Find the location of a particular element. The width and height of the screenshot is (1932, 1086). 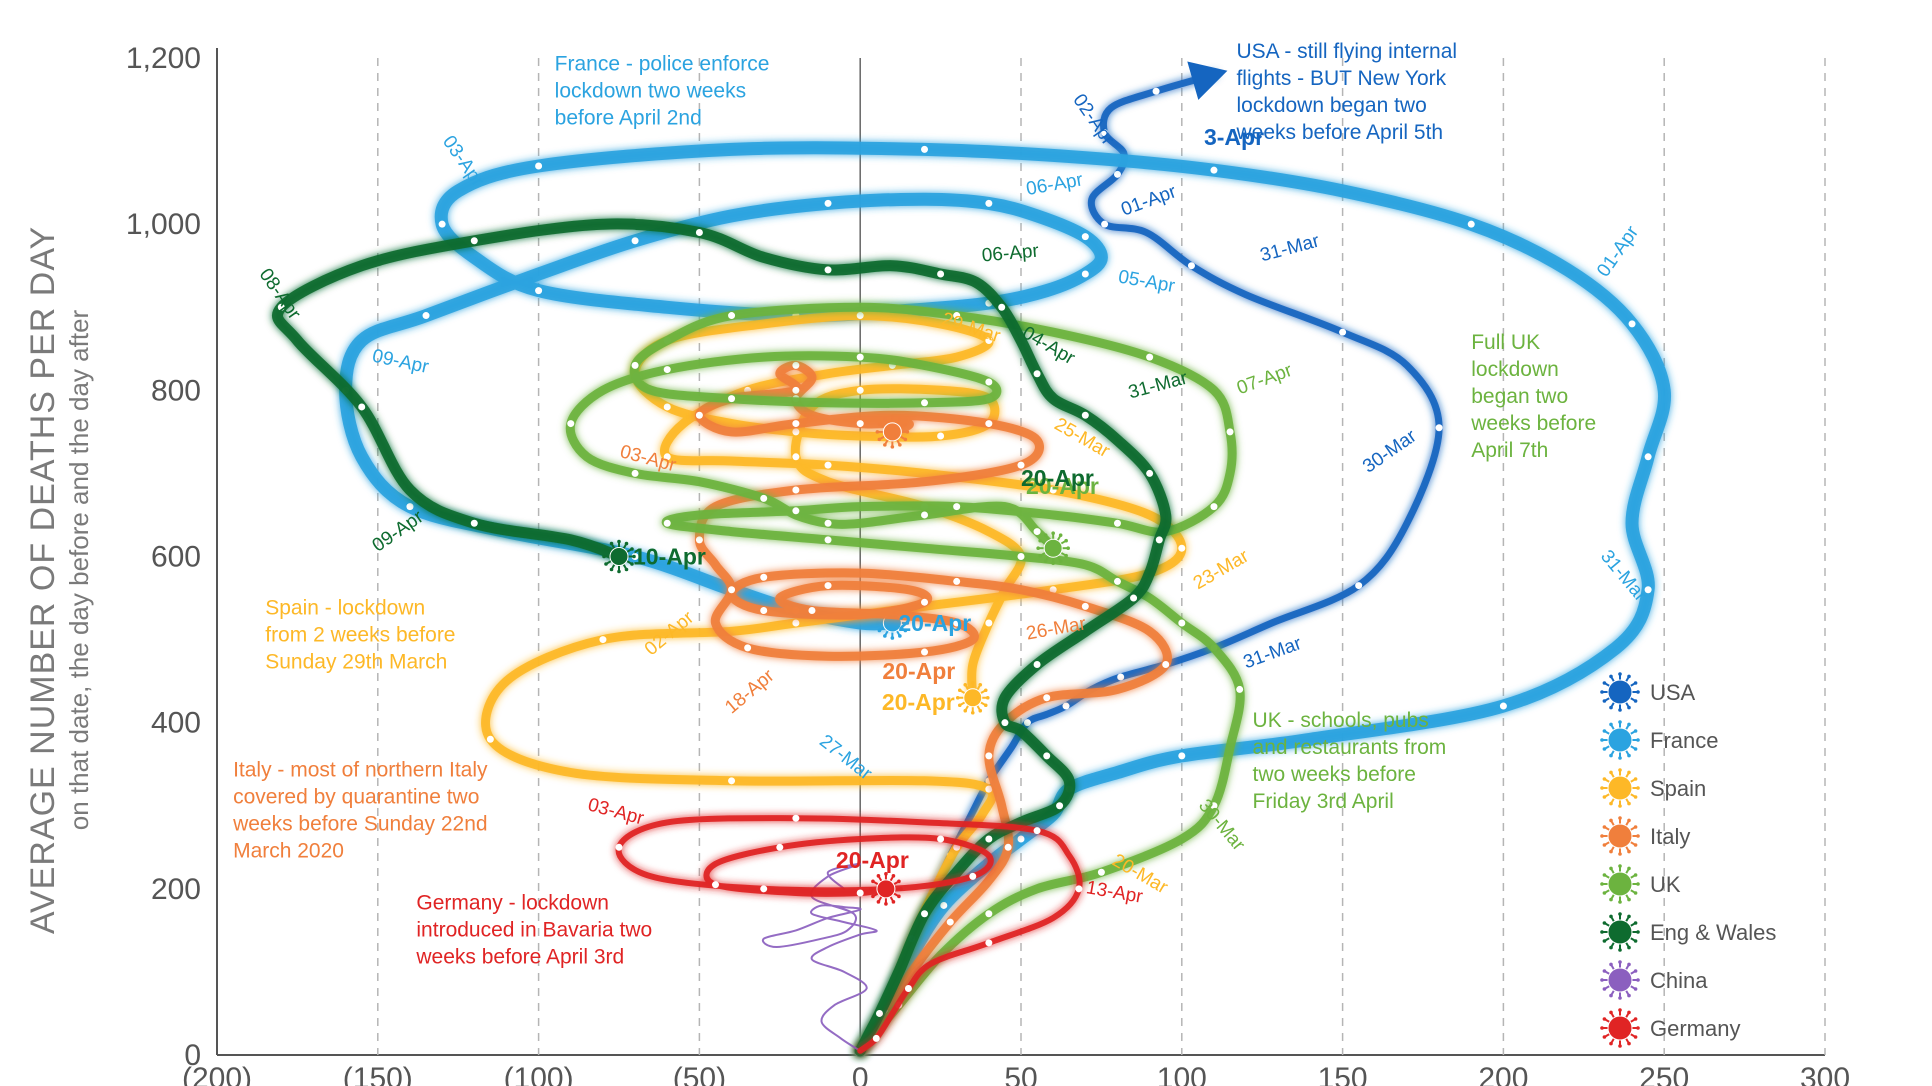

series-line-china is located at coordinates (819, 957).